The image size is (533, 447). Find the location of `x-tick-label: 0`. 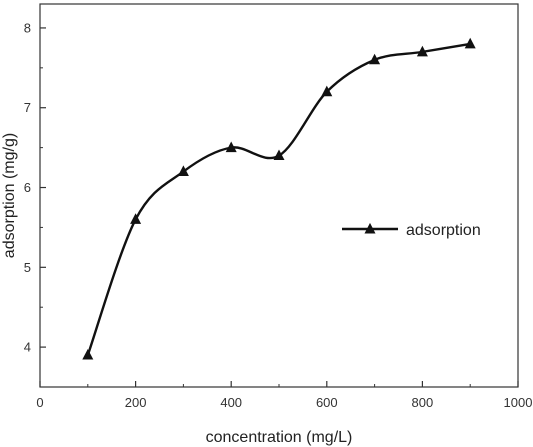

x-tick-label: 0 is located at coordinates (39, 402).